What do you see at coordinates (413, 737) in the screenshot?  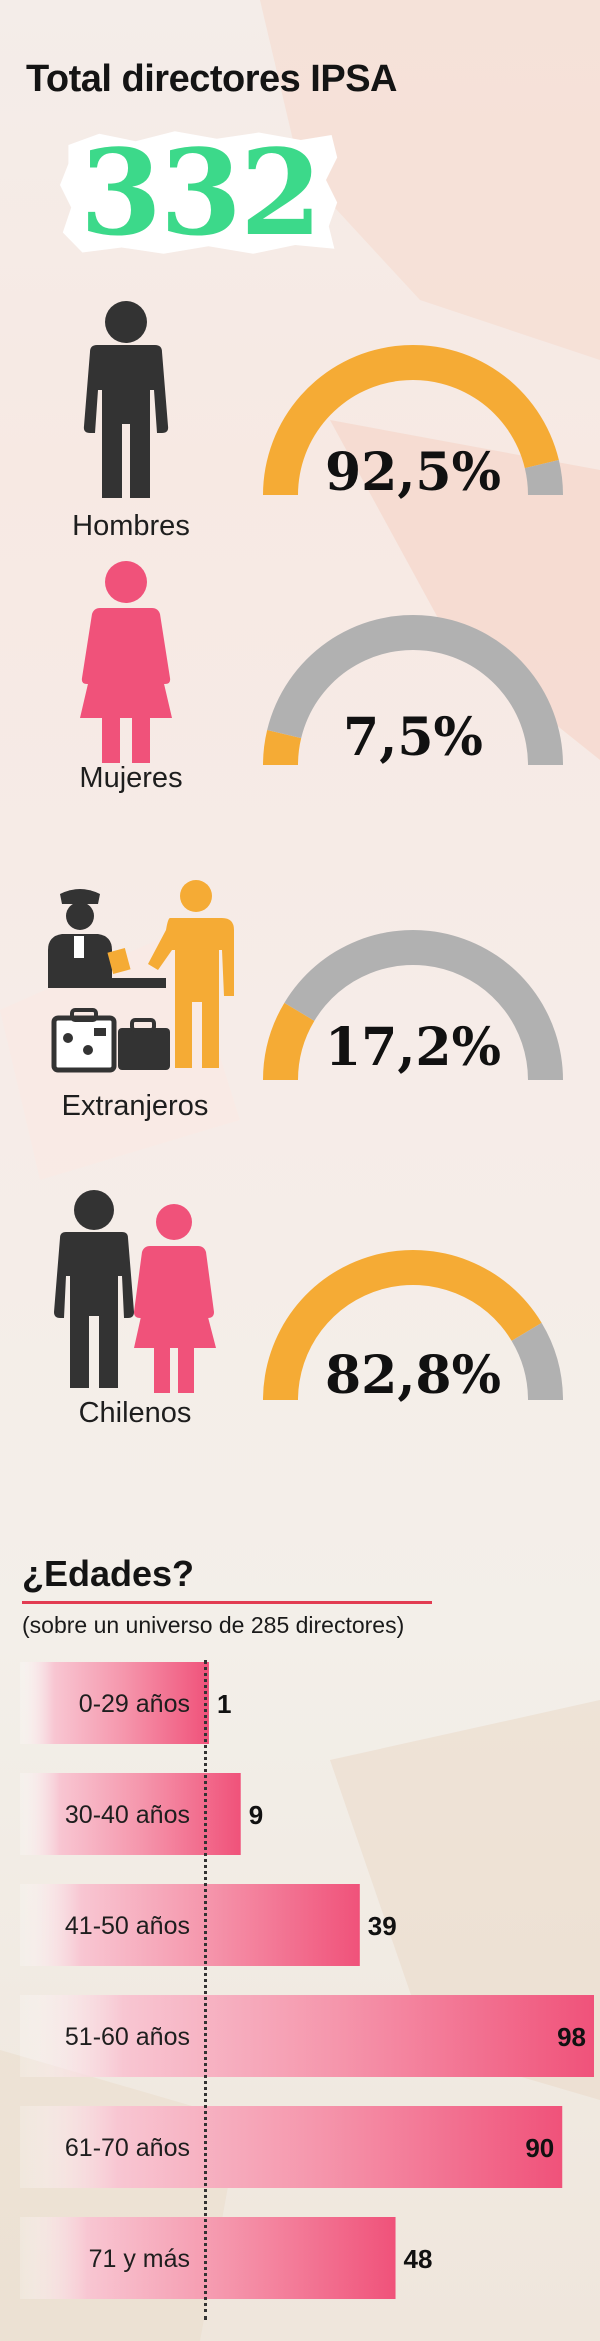 I see `gauge-value-mujeres: 7,5%` at bounding box center [413, 737].